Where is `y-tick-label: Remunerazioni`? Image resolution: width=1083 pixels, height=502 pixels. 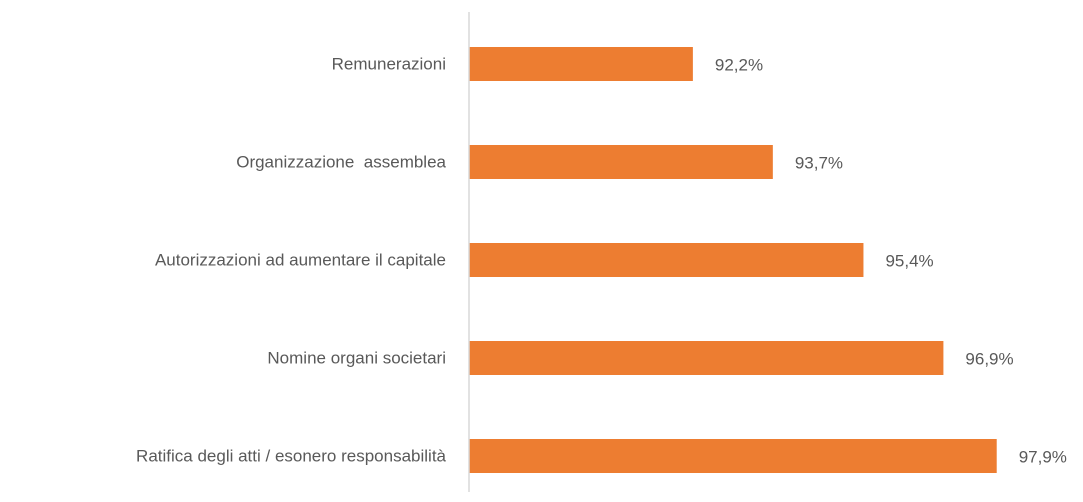 y-tick-label: Remunerazioni is located at coordinates (389, 63).